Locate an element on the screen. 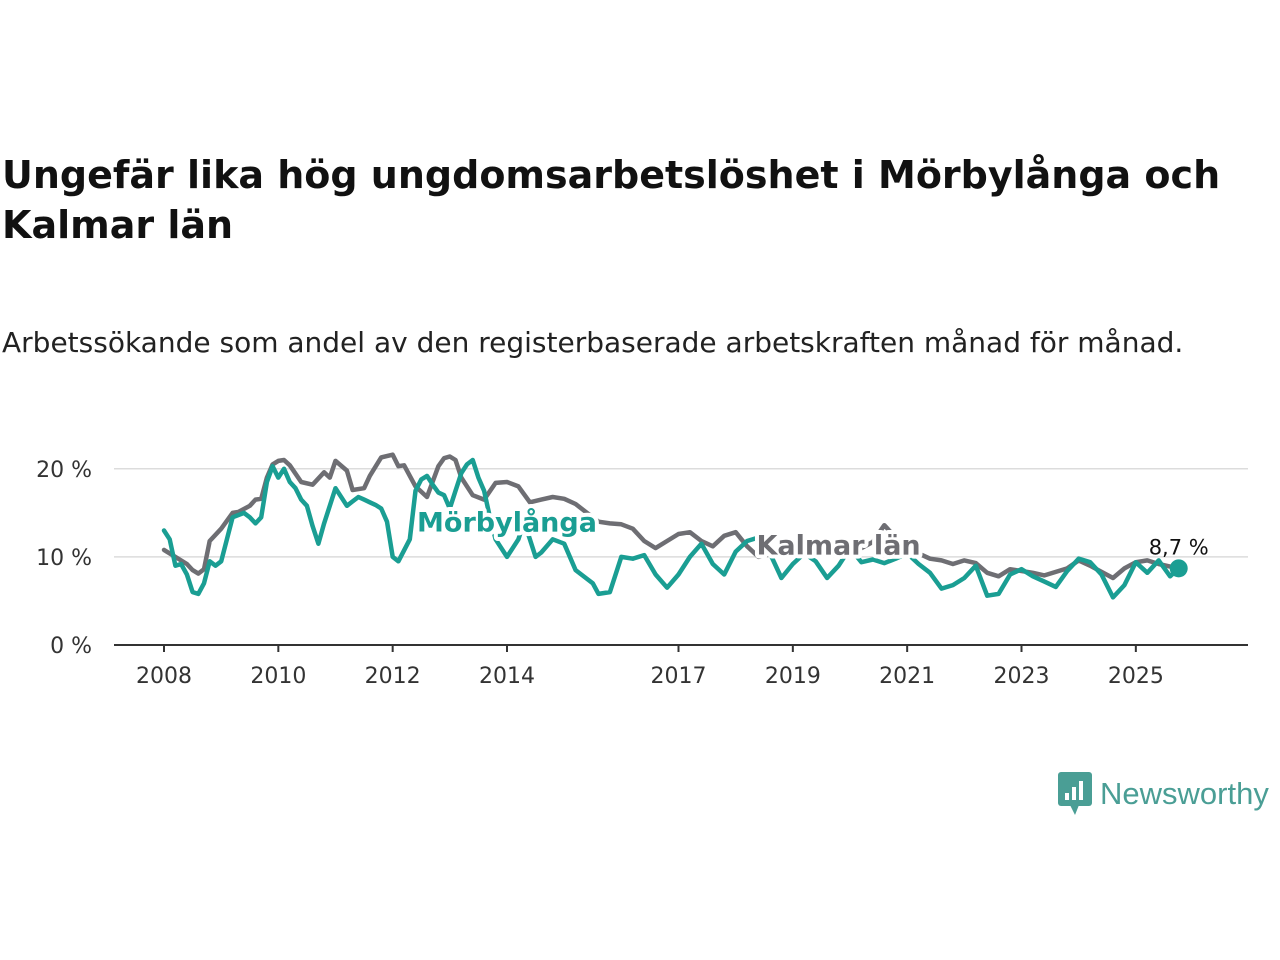  label-morbylanga: Mörbylånga is located at coordinates (507, 522).